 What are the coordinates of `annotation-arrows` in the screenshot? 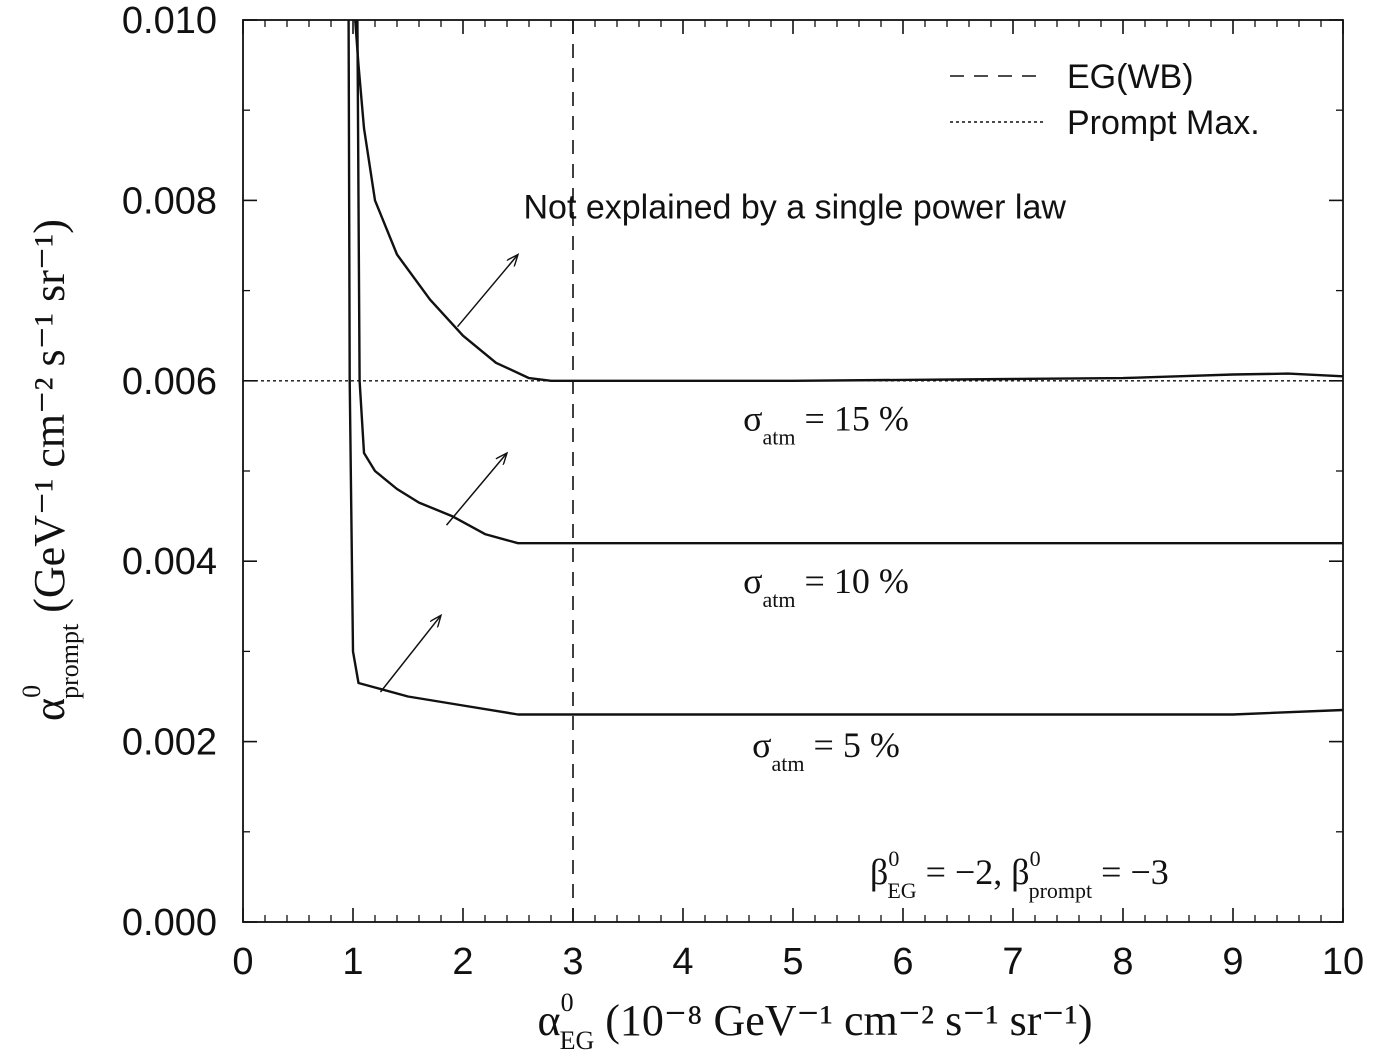 It's located at (449, 474).